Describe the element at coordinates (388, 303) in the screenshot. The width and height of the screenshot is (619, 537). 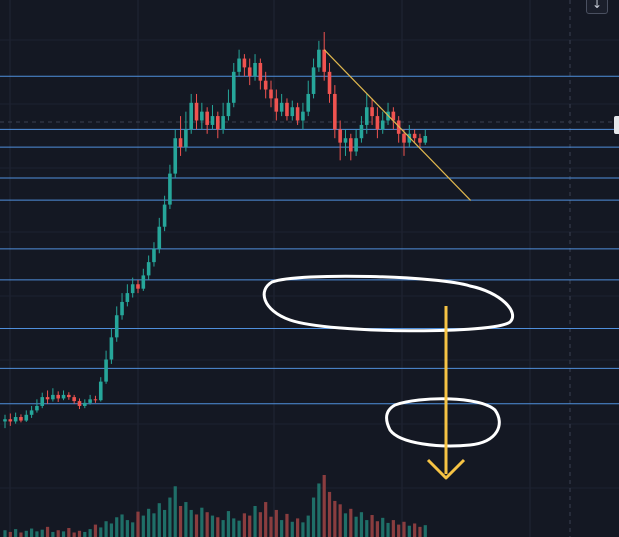
I see `support-zone-circle` at that location.